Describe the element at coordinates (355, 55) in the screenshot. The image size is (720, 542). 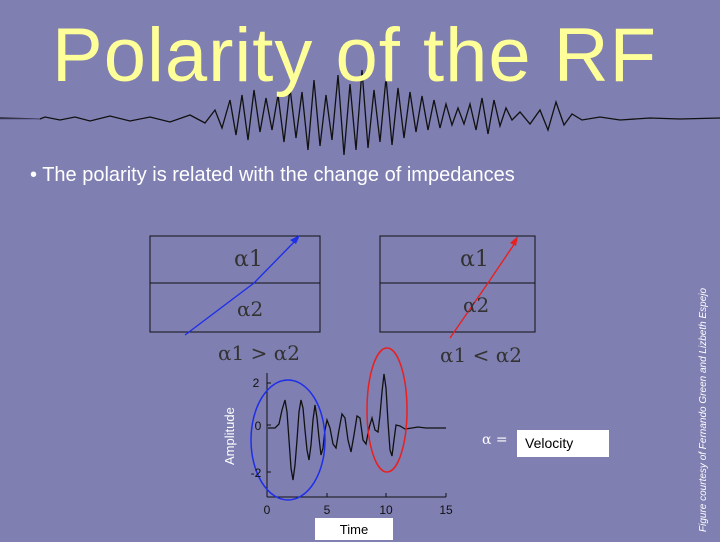
I see `slide-title: Polarity of the RF` at that location.